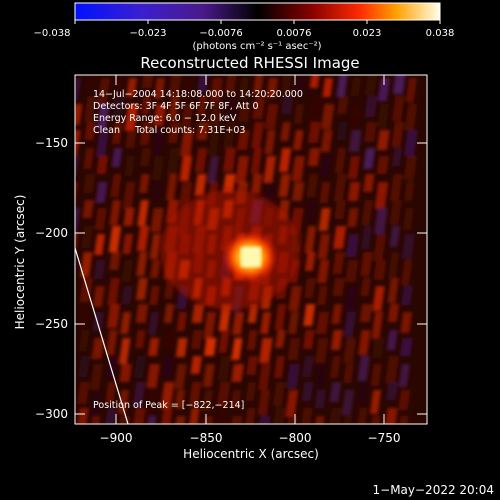  What do you see at coordinates (384, 438) in the screenshot?
I see `x-tick-label-4: −750` at bounding box center [384, 438].